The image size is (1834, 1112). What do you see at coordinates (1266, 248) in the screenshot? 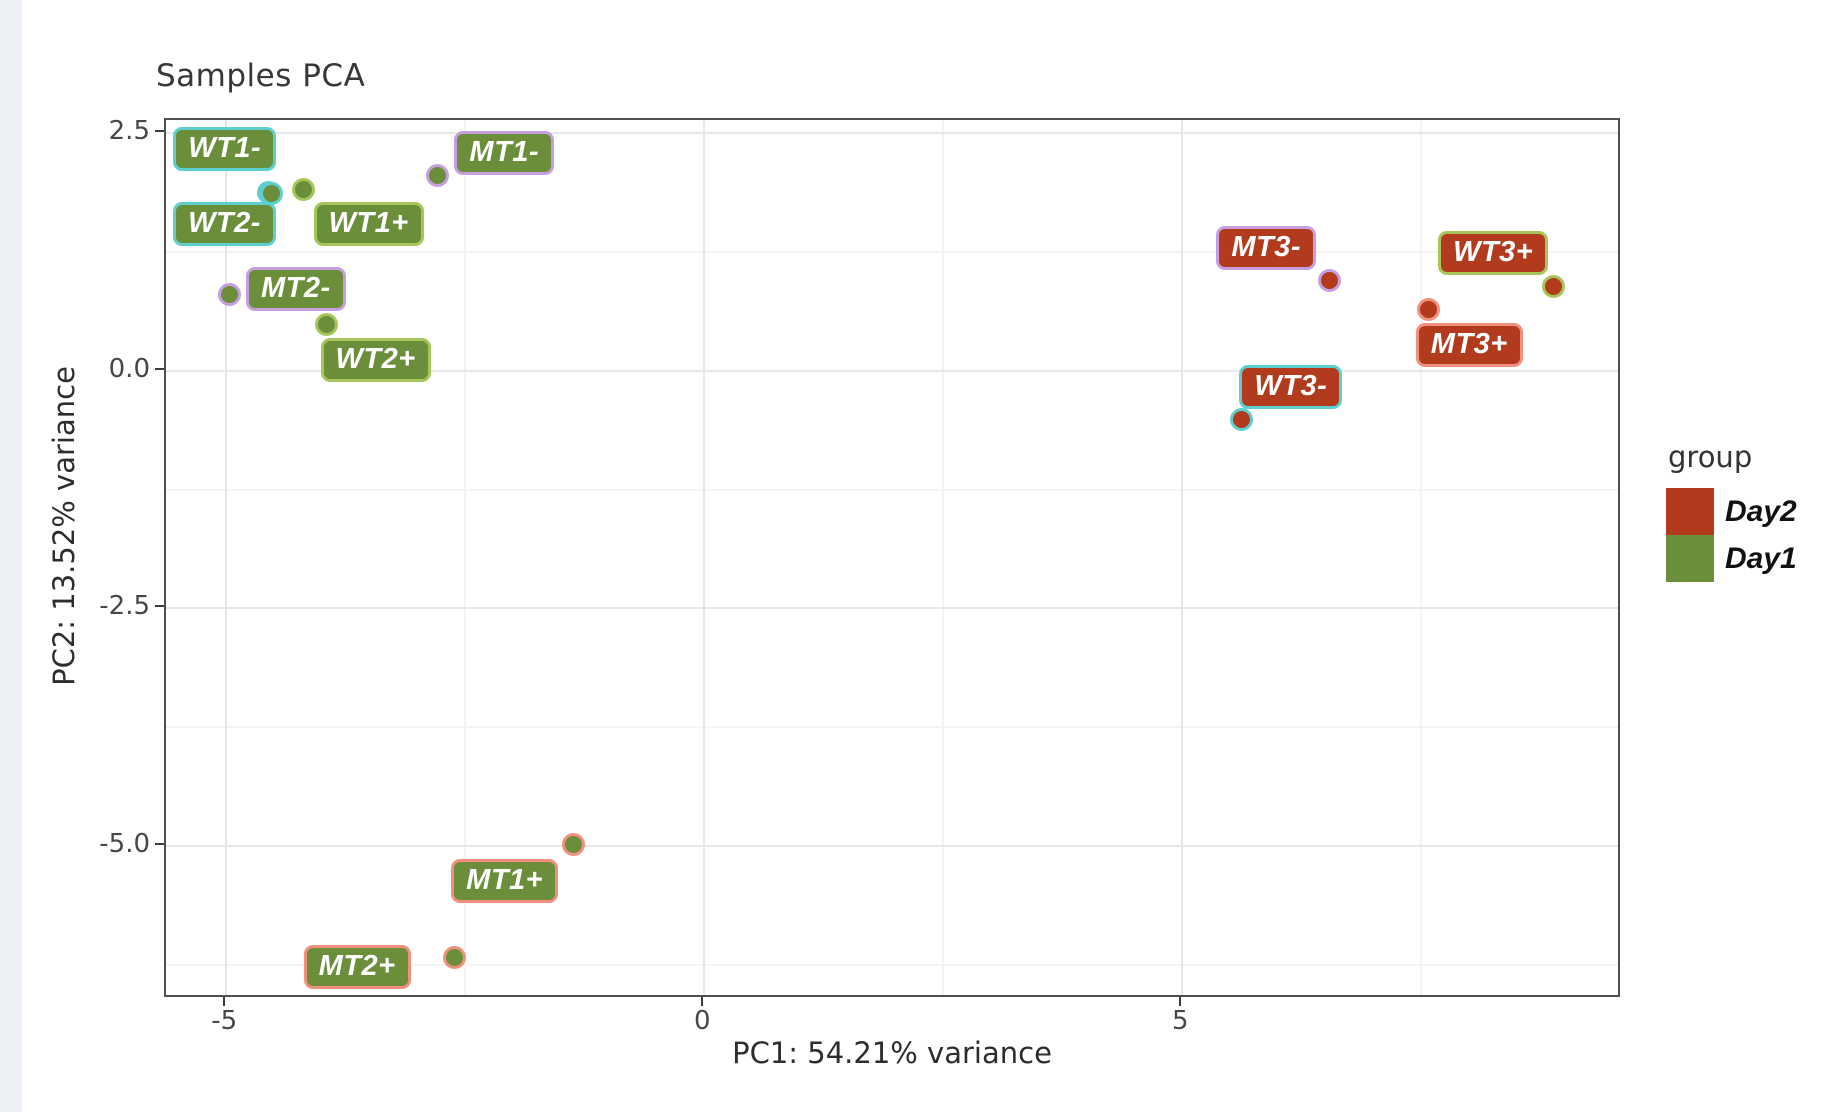
I see `sample-label-MT3-: MT3-` at bounding box center [1266, 248].